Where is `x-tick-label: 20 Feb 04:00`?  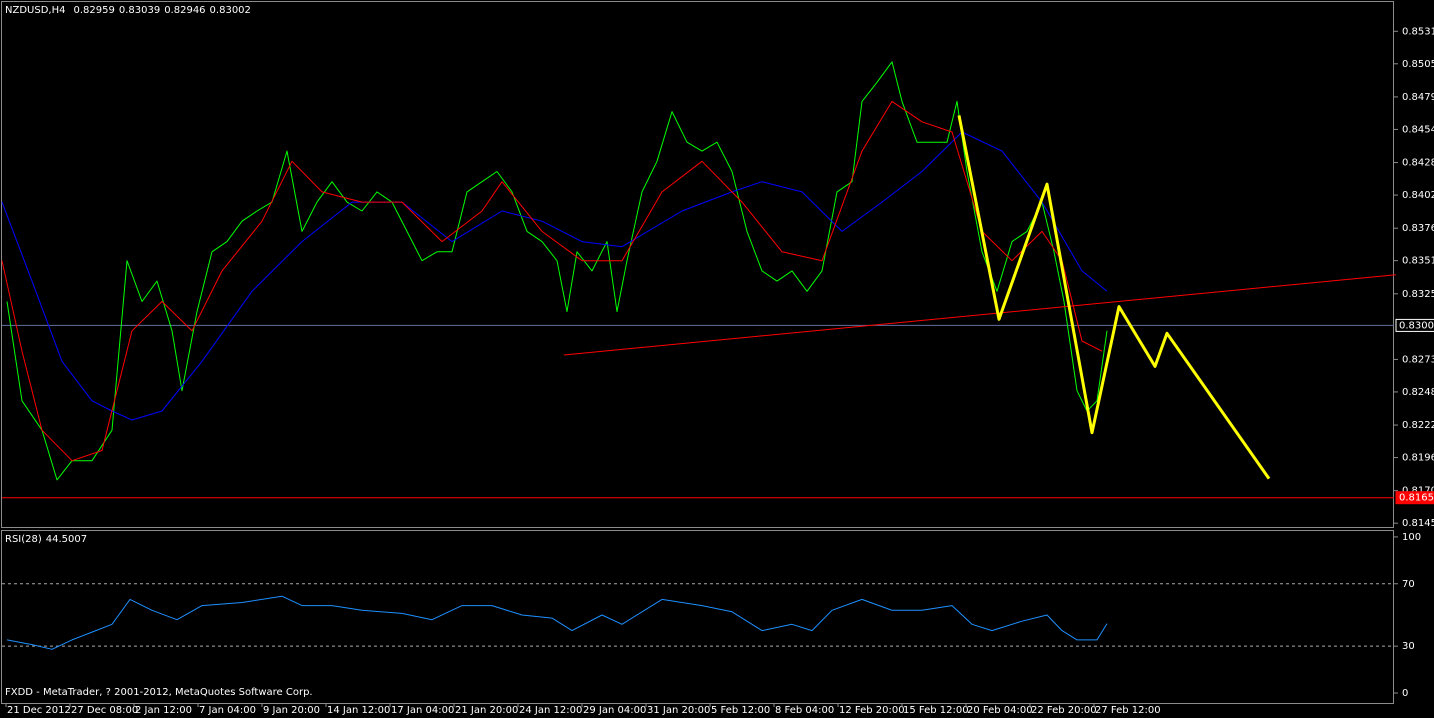
x-tick-label: 20 Feb 04:00 is located at coordinates (1000, 710).